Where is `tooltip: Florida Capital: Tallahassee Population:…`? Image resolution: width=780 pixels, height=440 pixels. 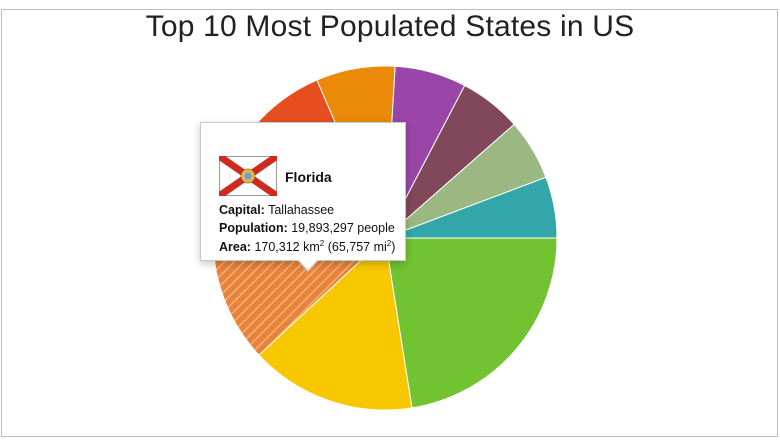
tooltip: Florida Capital: Tallahassee Population:… is located at coordinates (303, 197).